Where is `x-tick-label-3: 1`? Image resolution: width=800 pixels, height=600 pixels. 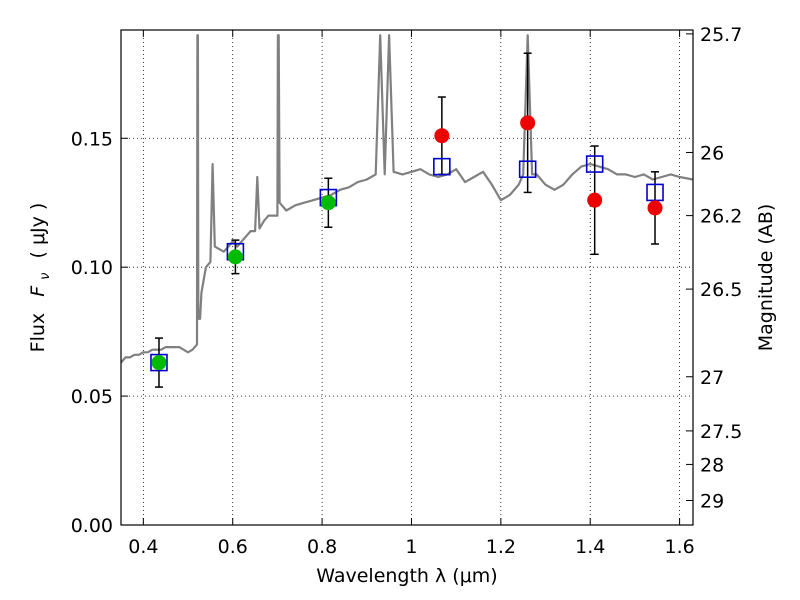 x-tick-label-3: 1 is located at coordinates (411, 547).